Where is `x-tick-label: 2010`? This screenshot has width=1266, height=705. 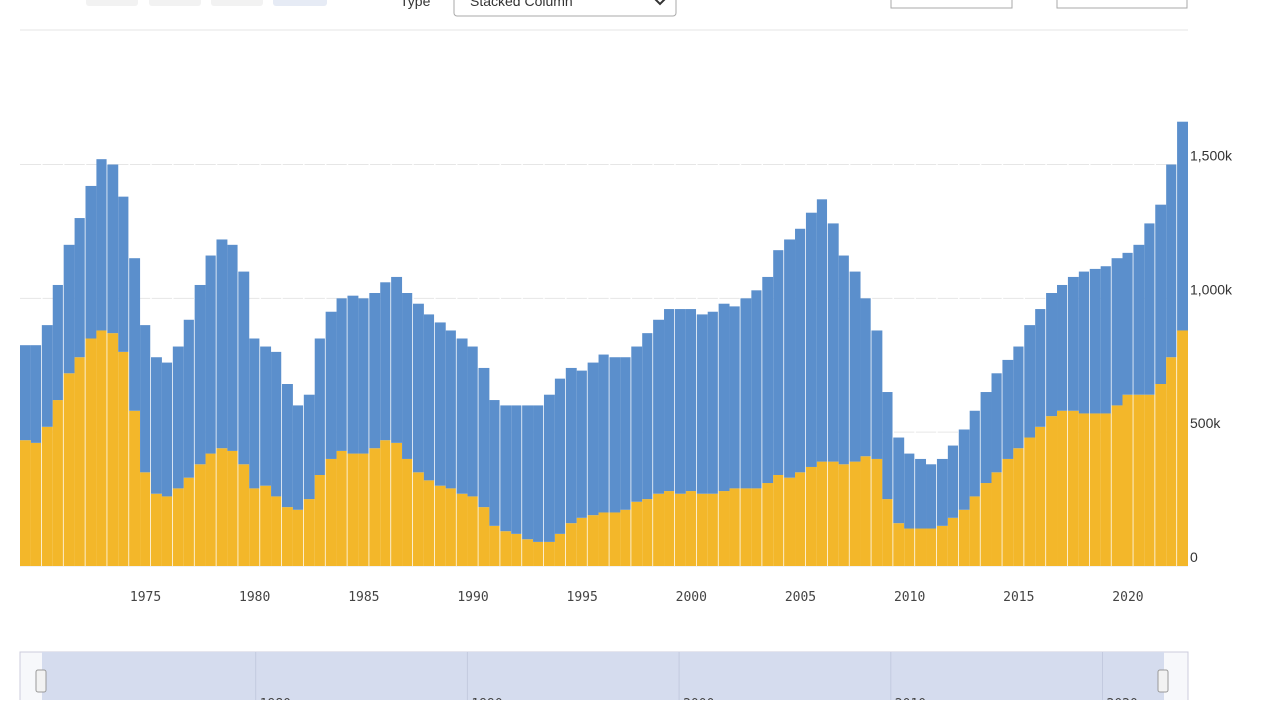 x-tick-label: 2010 is located at coordinates (909, 597).